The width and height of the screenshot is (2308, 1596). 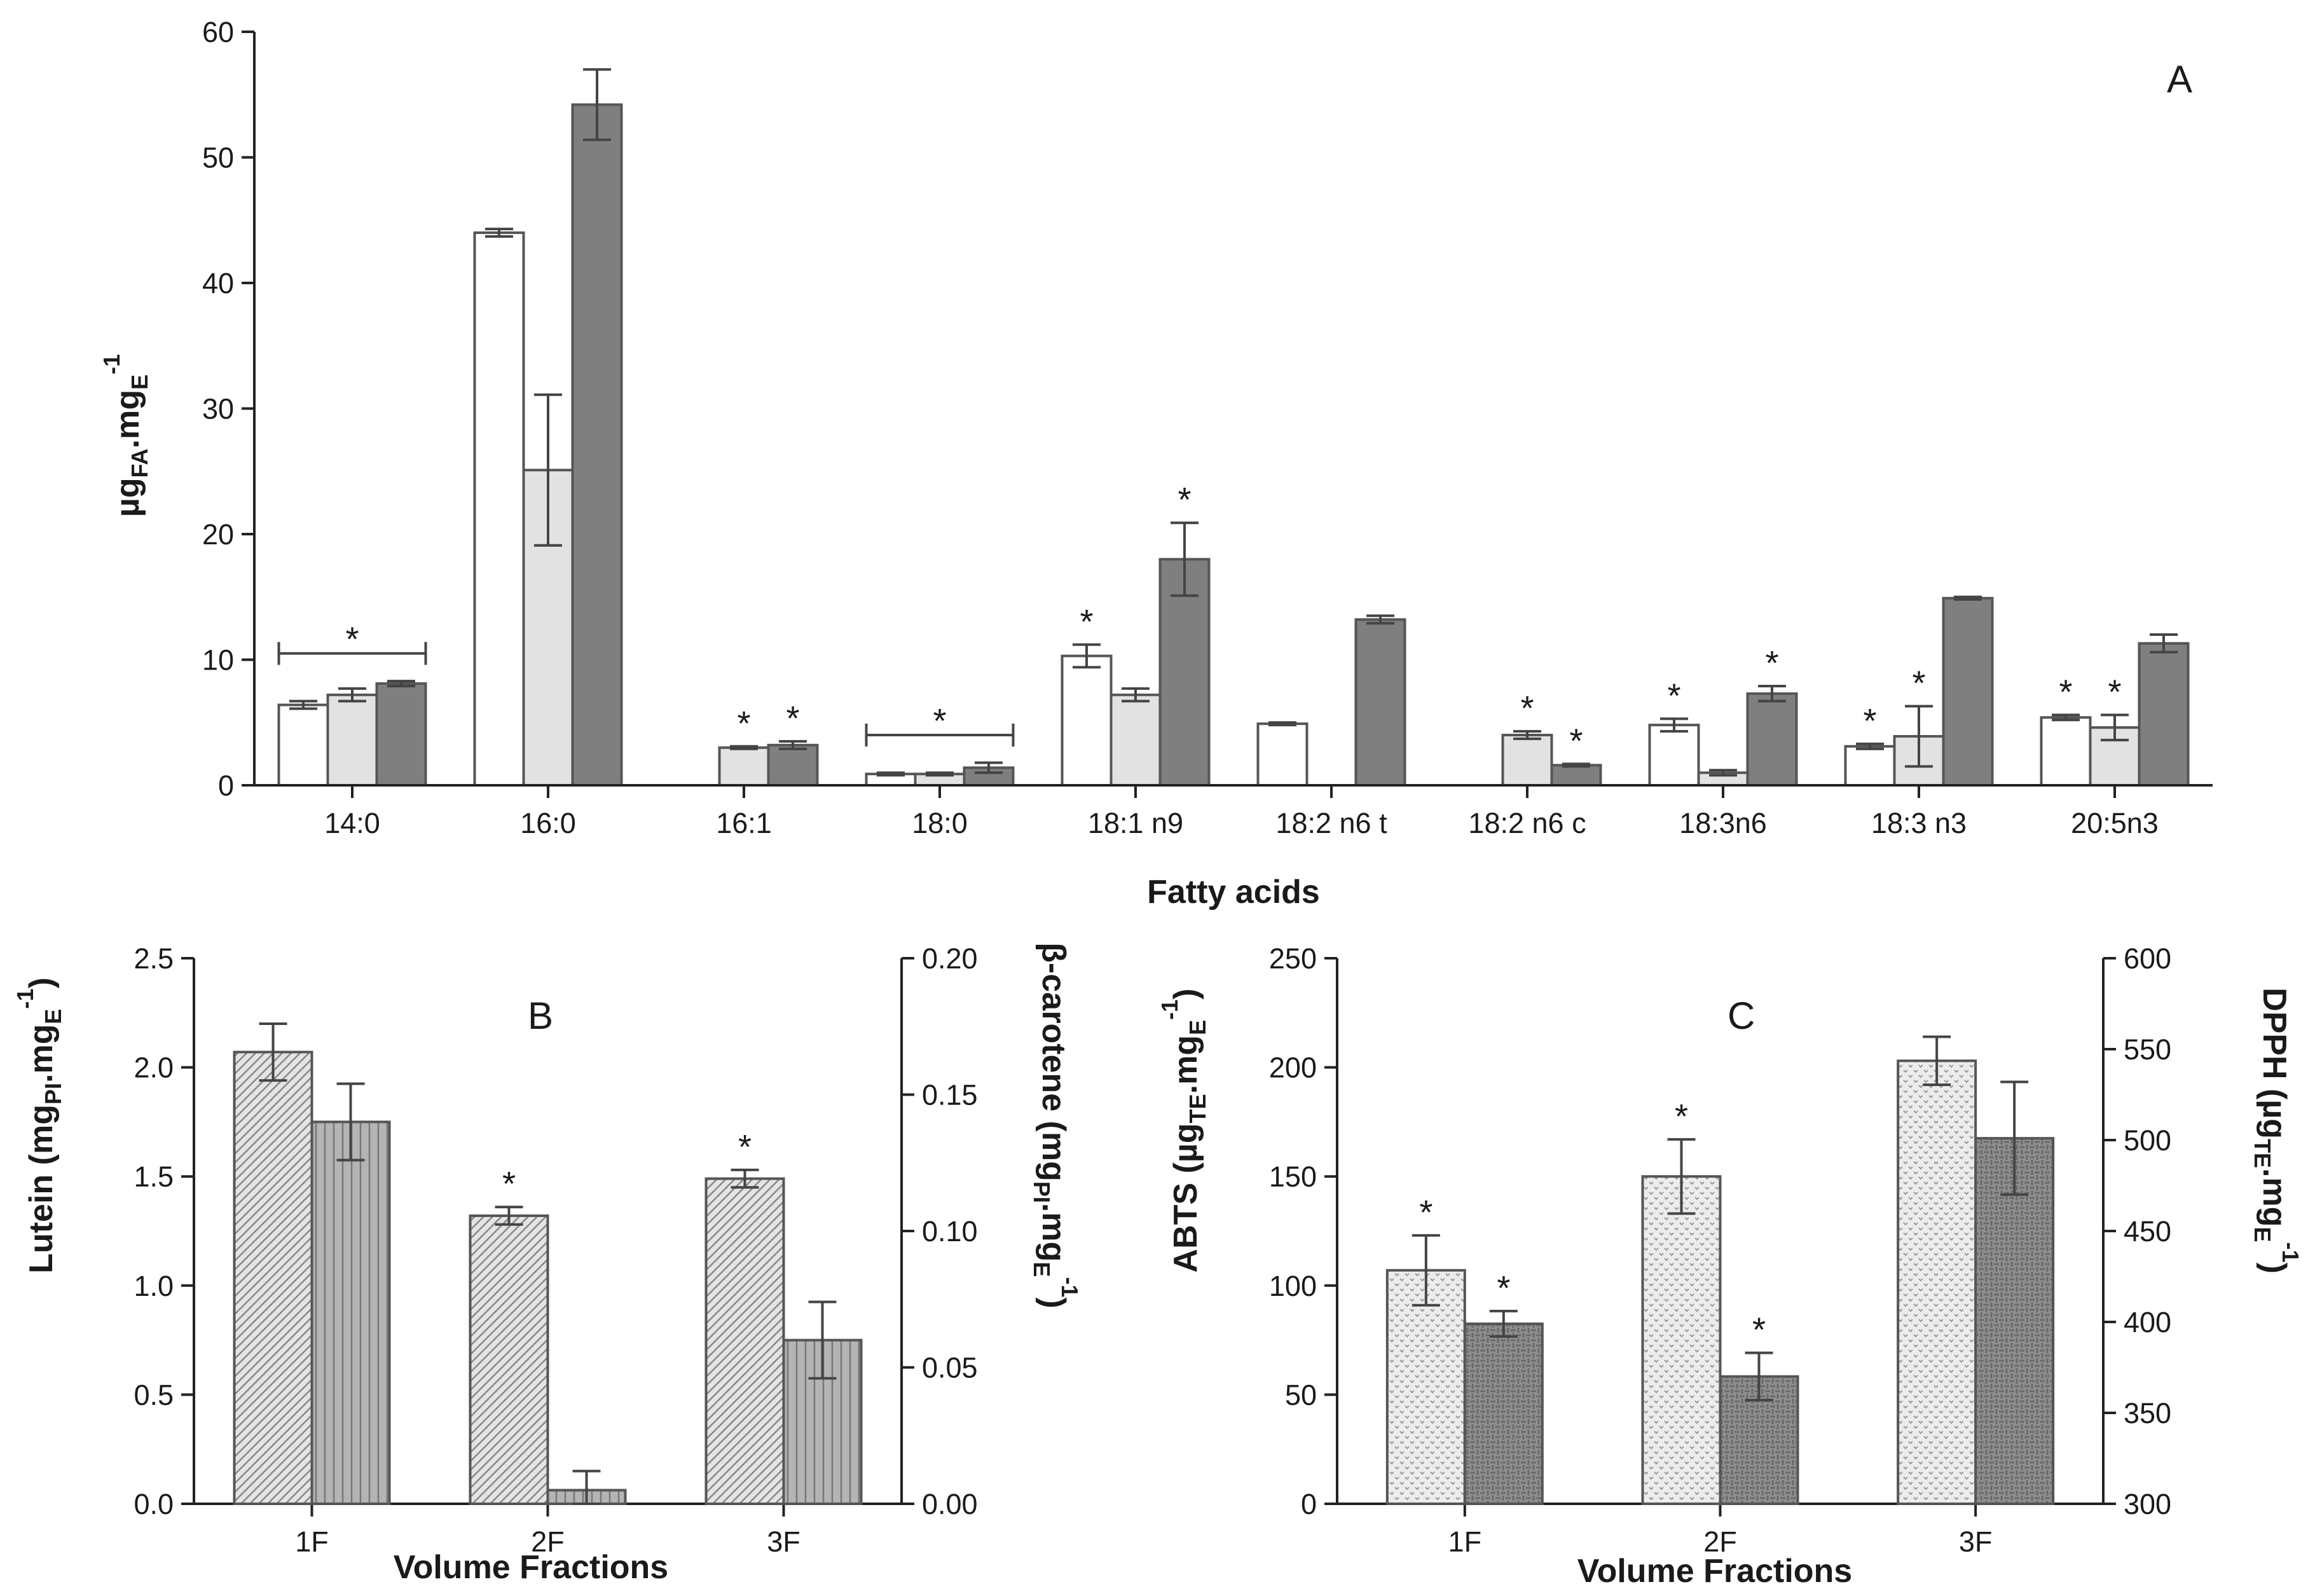 What do you see at coordinates (140, 463) in the screenshot?
I see `panel-a-y-label-sub1: FA` at bounding box center [140, 463].